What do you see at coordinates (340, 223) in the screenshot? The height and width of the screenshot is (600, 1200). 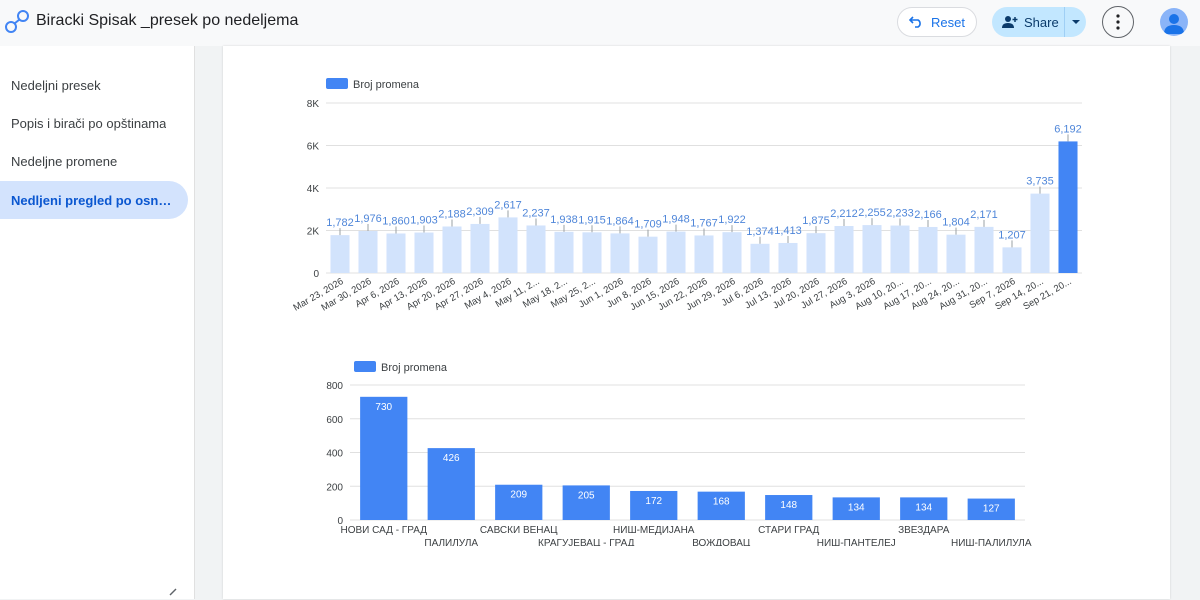 I see `data-label: 1,782` at bounding box center [340, 223].